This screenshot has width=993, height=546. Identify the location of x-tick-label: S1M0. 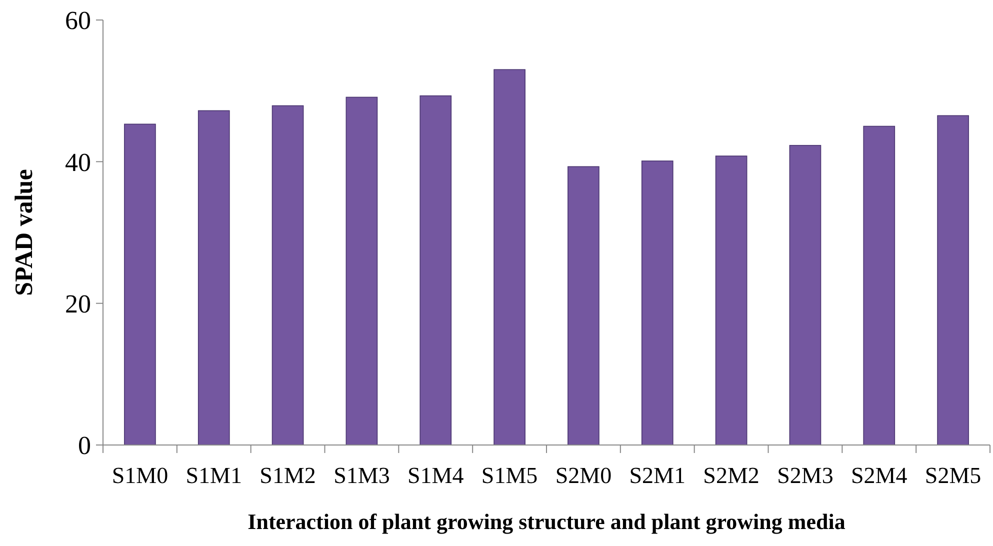
(140, 475).